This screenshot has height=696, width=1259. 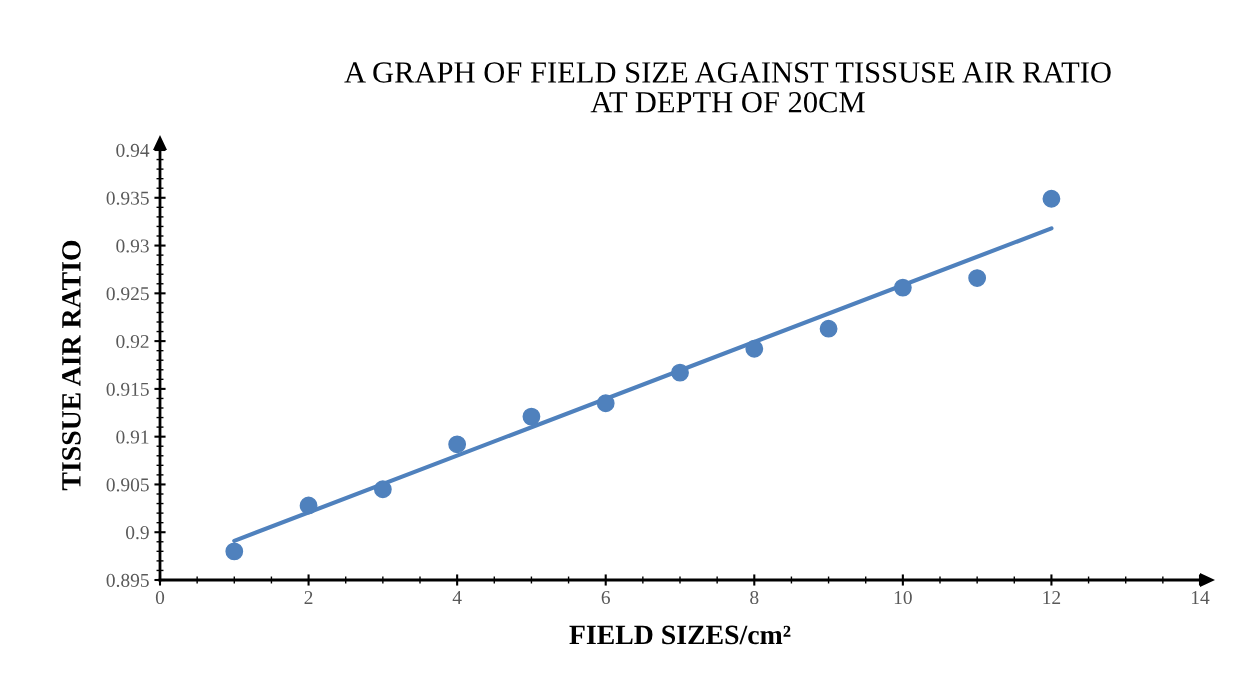 What do you see at coordinates (132, 246) in the screenshot?
I see `y-tick-label: 0.93` at bounding box center [132, 246].